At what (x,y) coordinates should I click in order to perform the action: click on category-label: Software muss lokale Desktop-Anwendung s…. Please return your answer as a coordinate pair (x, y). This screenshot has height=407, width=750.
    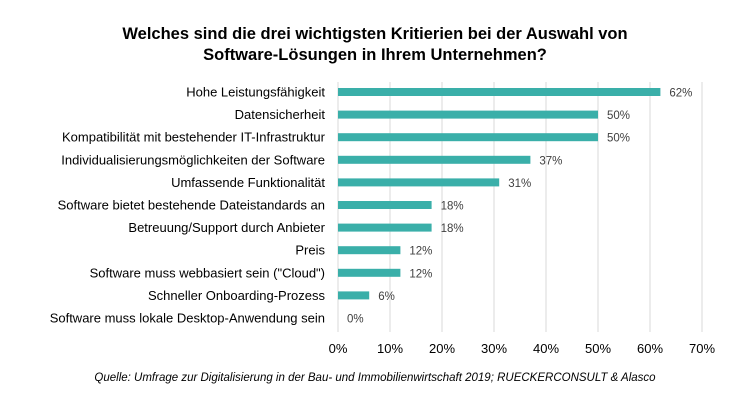
    Looking at the image, I should click on (187, 318).